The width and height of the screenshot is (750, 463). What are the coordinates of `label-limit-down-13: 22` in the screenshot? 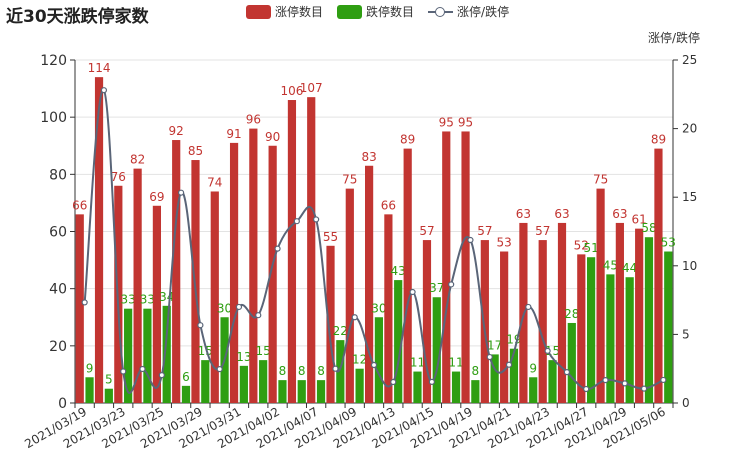 It's located at (340, 331).